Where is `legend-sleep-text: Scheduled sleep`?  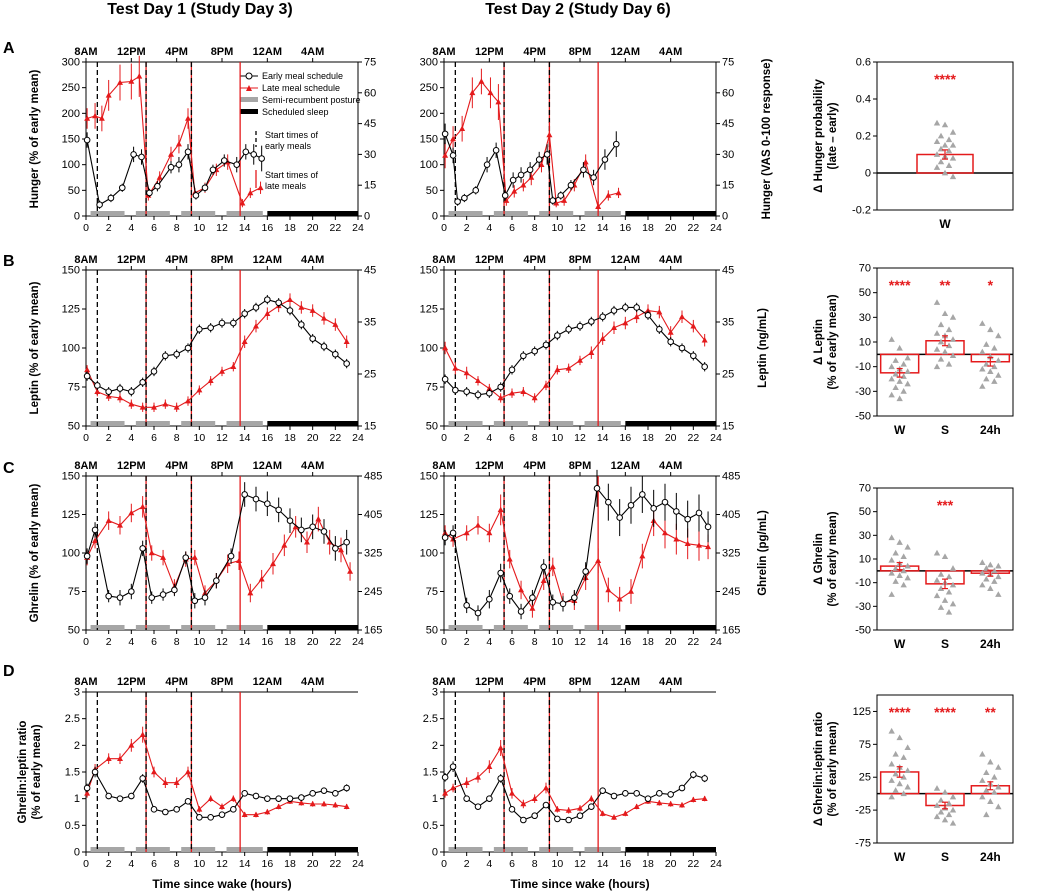 legend-sleep-text: Scheduled sleep is located at coordinates (295, 112).